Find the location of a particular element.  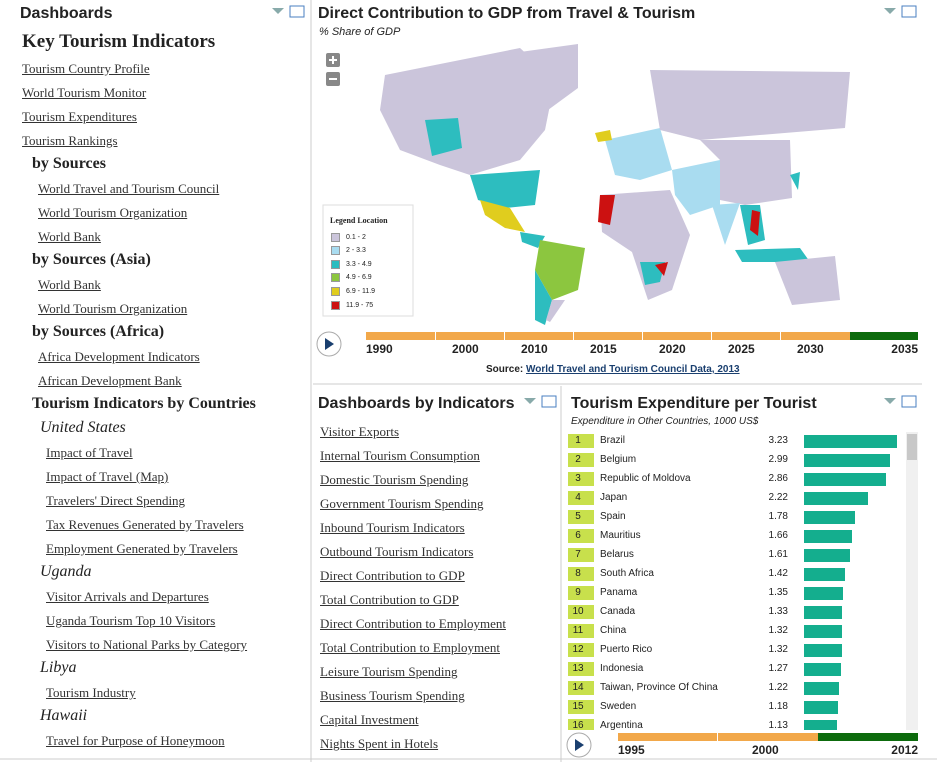

country-name: Libya is located at coordinates (58, 667).